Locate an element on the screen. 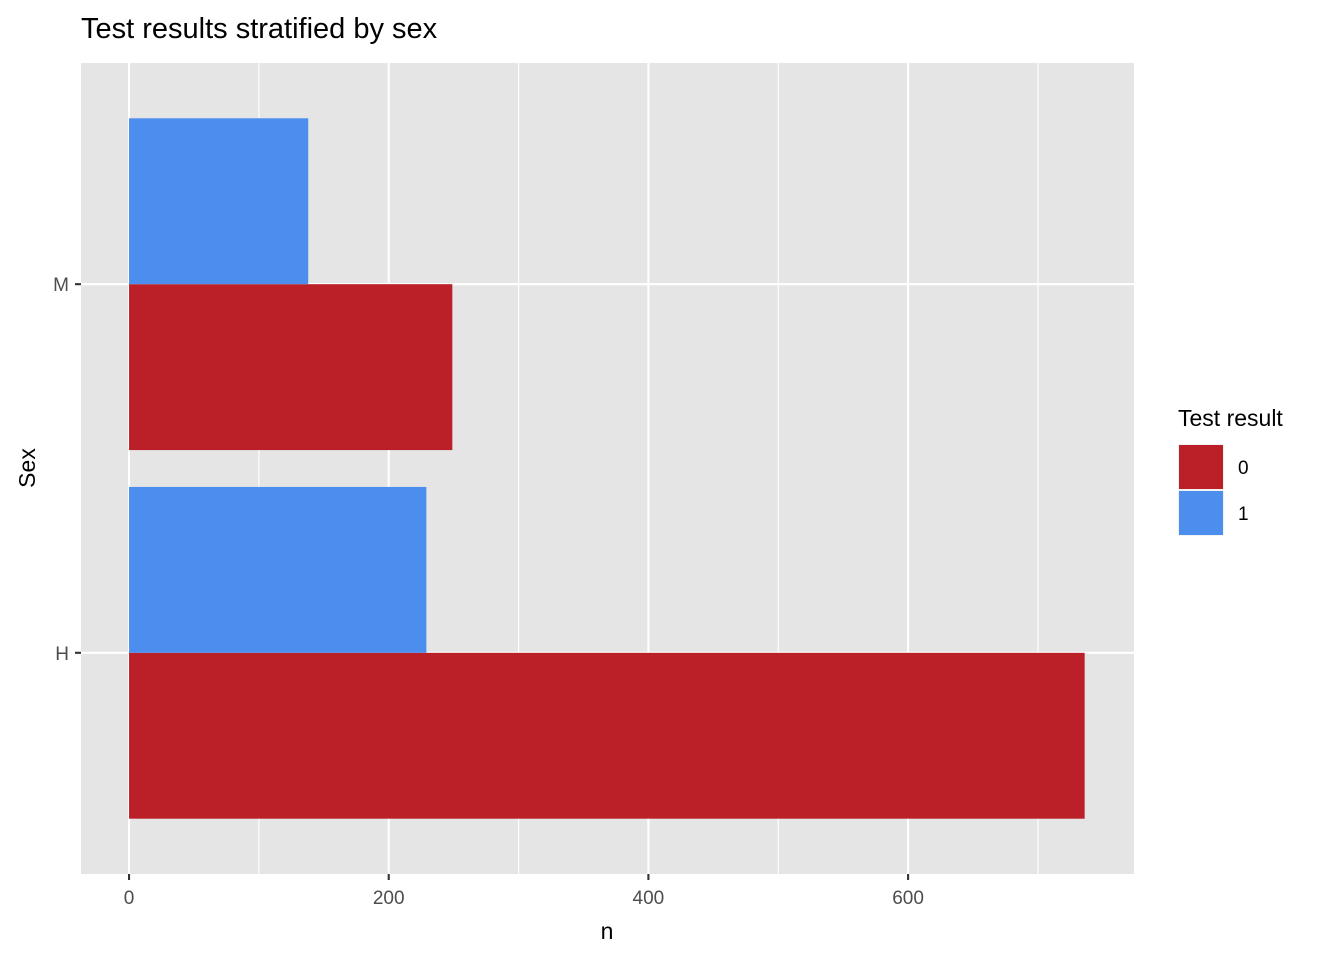  x-tick-label: 0 is located at coordinates (129, 898).